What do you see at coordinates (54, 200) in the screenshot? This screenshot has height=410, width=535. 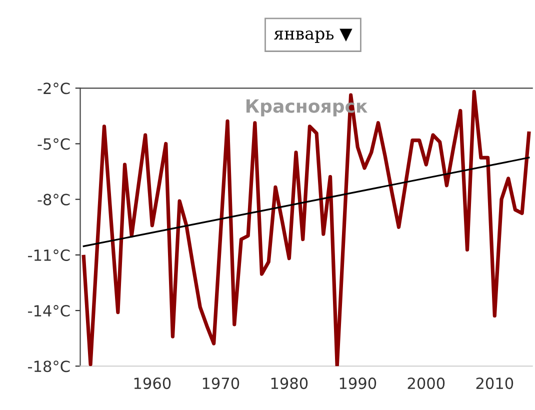 I see `y-tick-label: -8°C` at bounding box center [54, 200].